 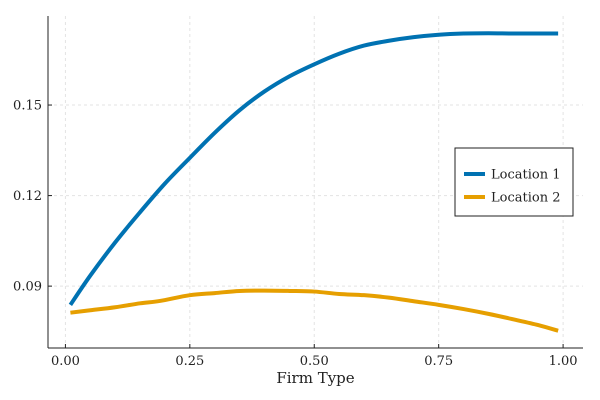 I want to click on y-tick-label-0: 0.09, so click(x=27, y=287).